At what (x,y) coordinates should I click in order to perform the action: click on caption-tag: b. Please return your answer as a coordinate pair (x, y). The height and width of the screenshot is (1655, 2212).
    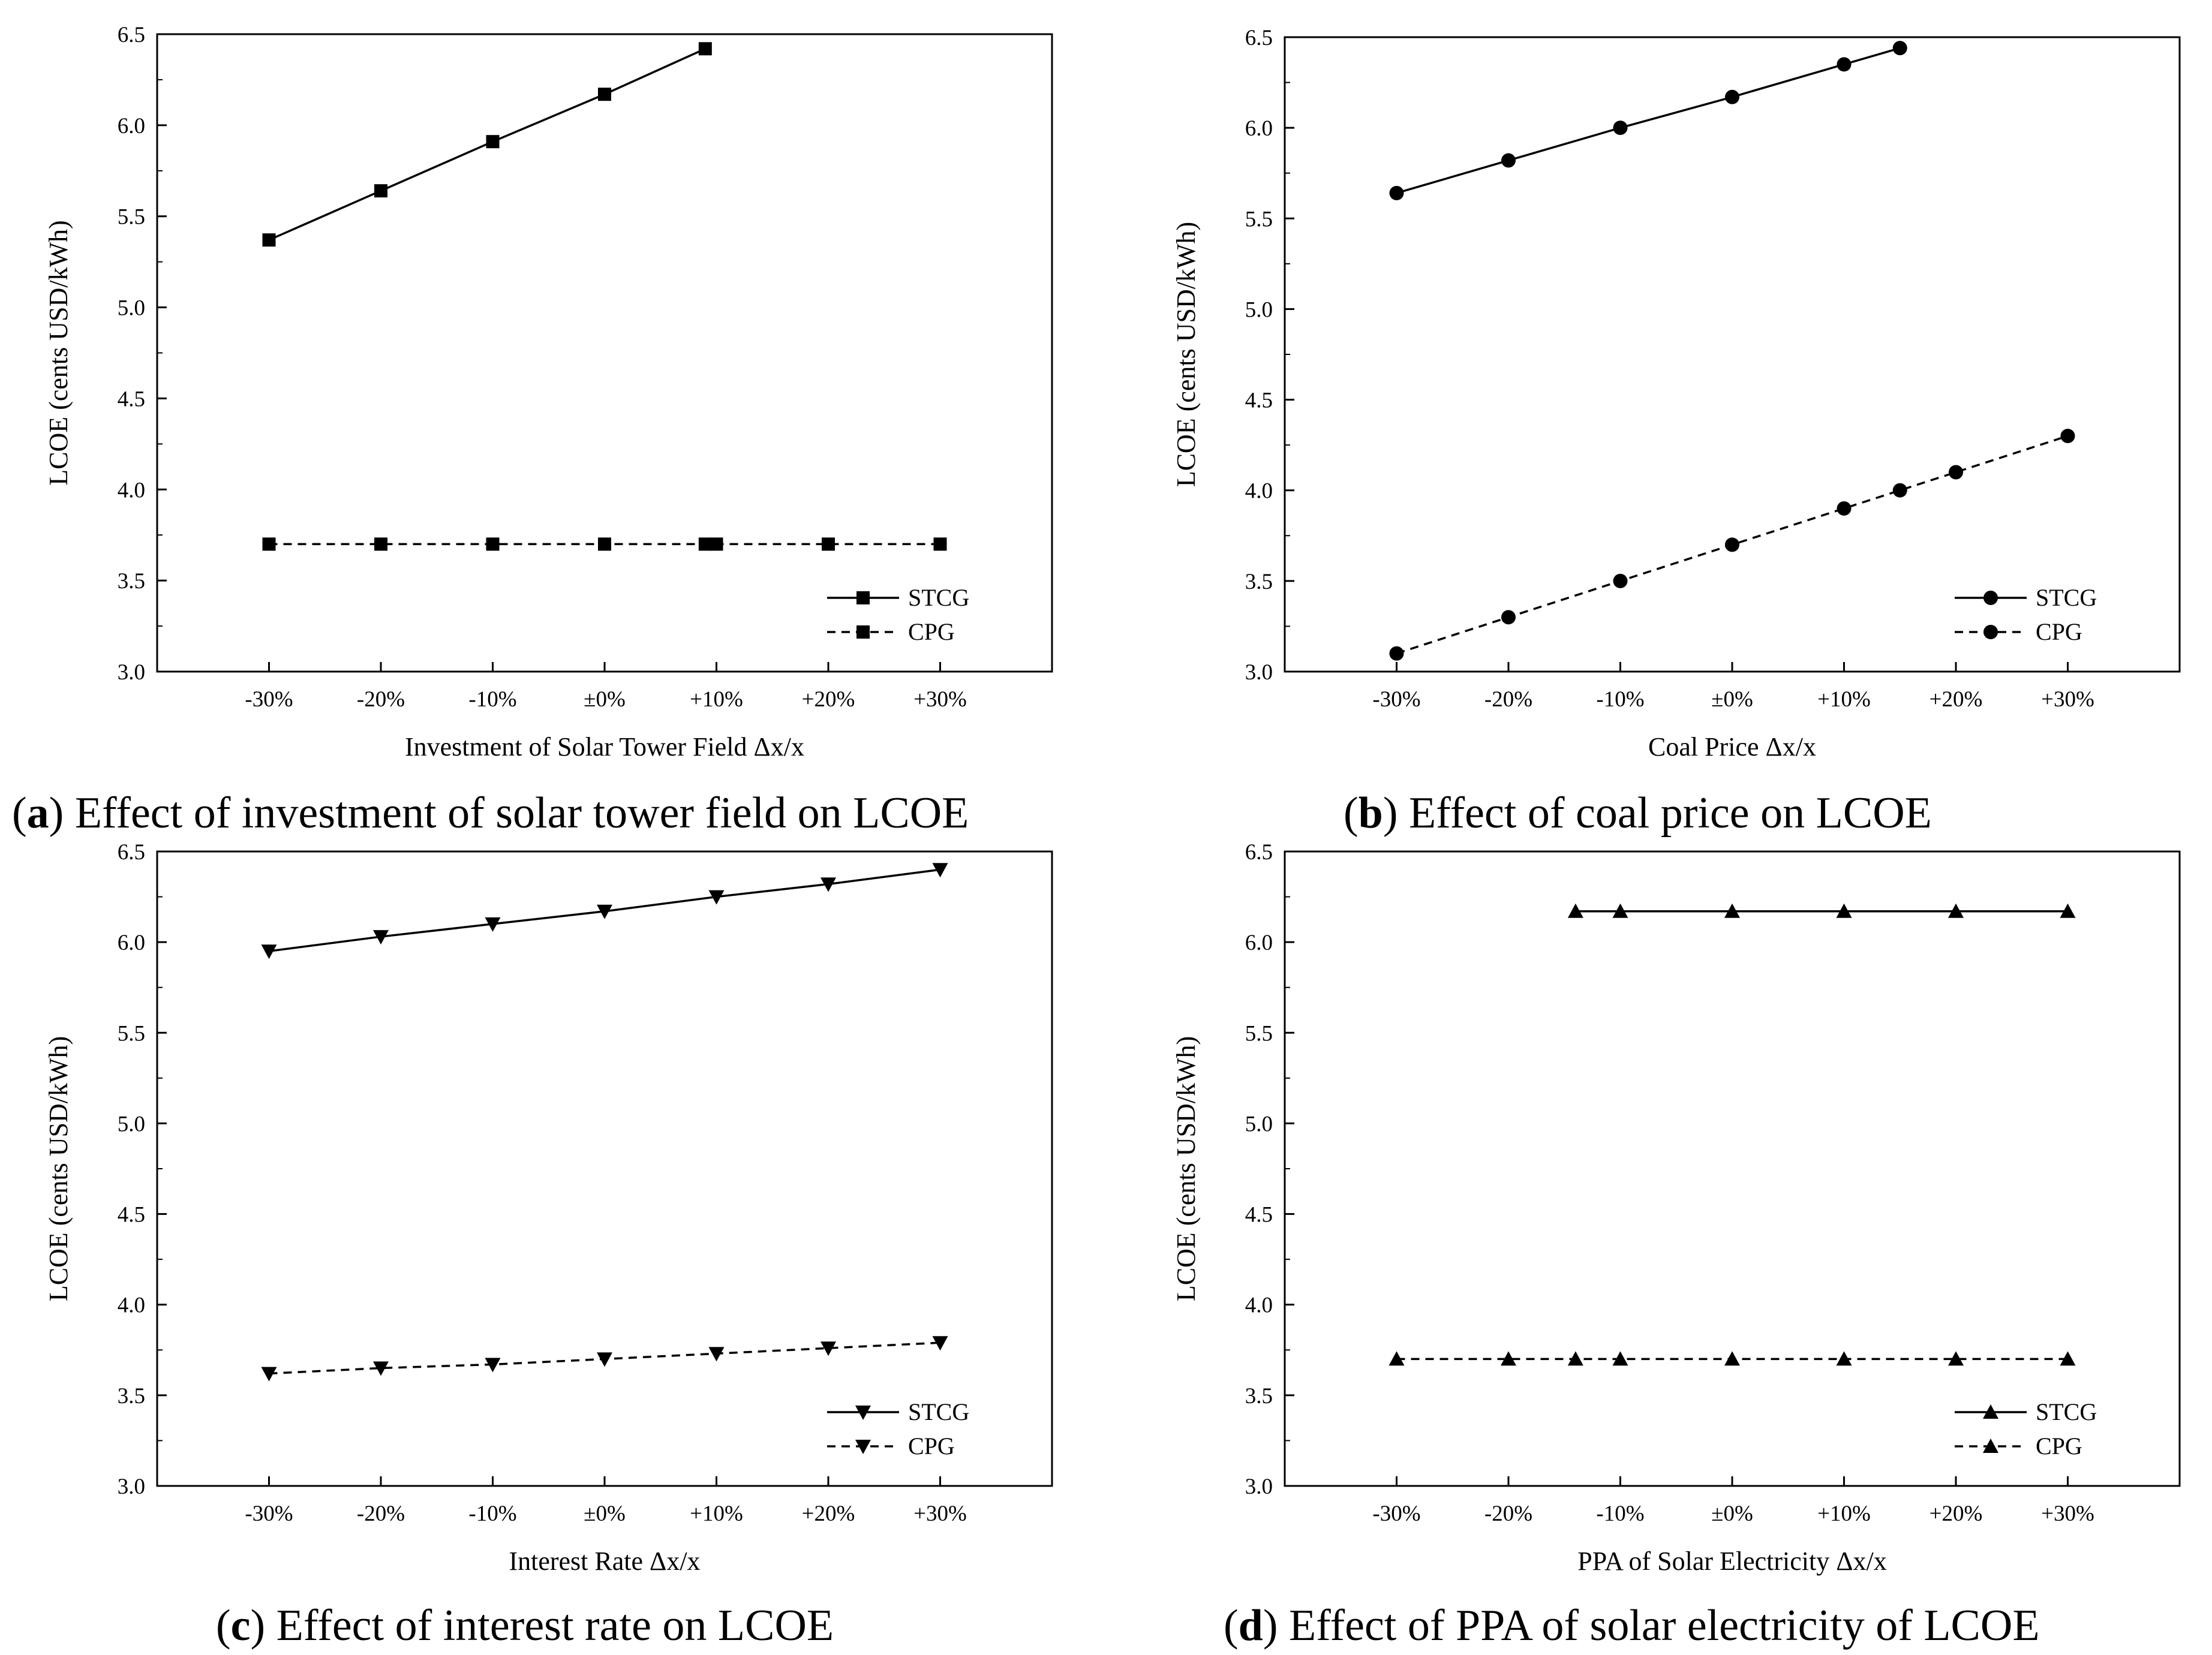
    Looking at the image, I should click on (1371, 813).